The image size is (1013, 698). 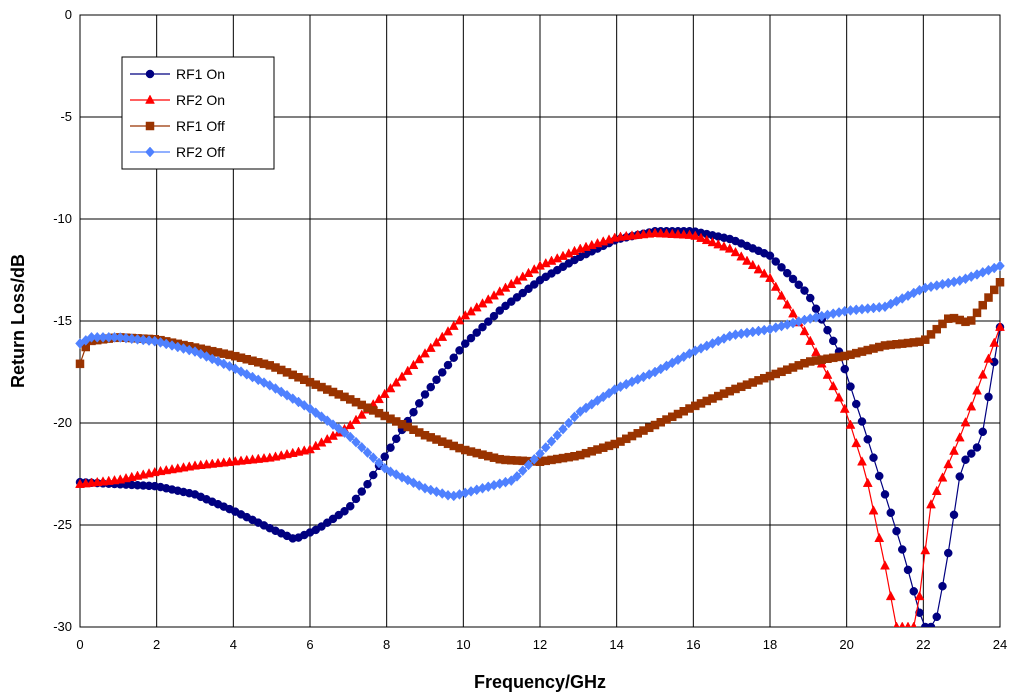 What do you see at coordinates (540, 682) in the screenshot?
I see `x-axis-label: Frequency/GHz` at bounding box center [540, 682].